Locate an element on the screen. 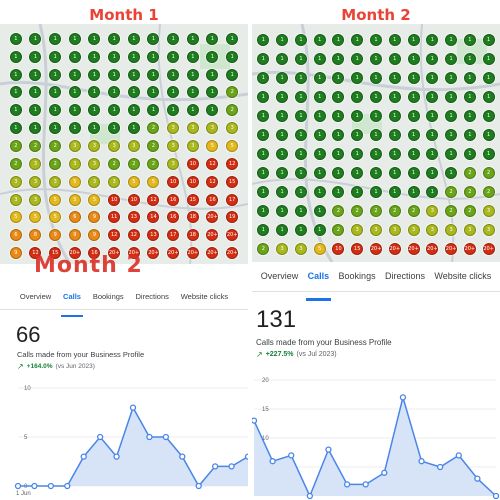 This screenshot has width=500, height=500. rank-pin: 12 is located at coordinates (212, 163).